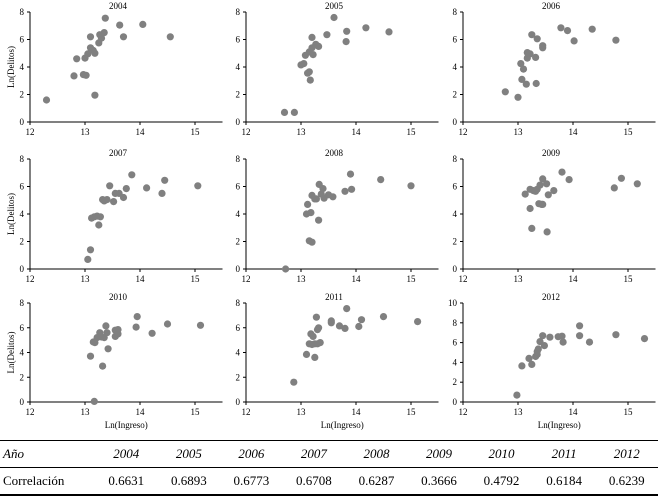 The image size is (660, 497). What do you see at coordinates (188, 453) in the screenshot?
I see `year-2005: 2005` at bounding box center [188, 453].